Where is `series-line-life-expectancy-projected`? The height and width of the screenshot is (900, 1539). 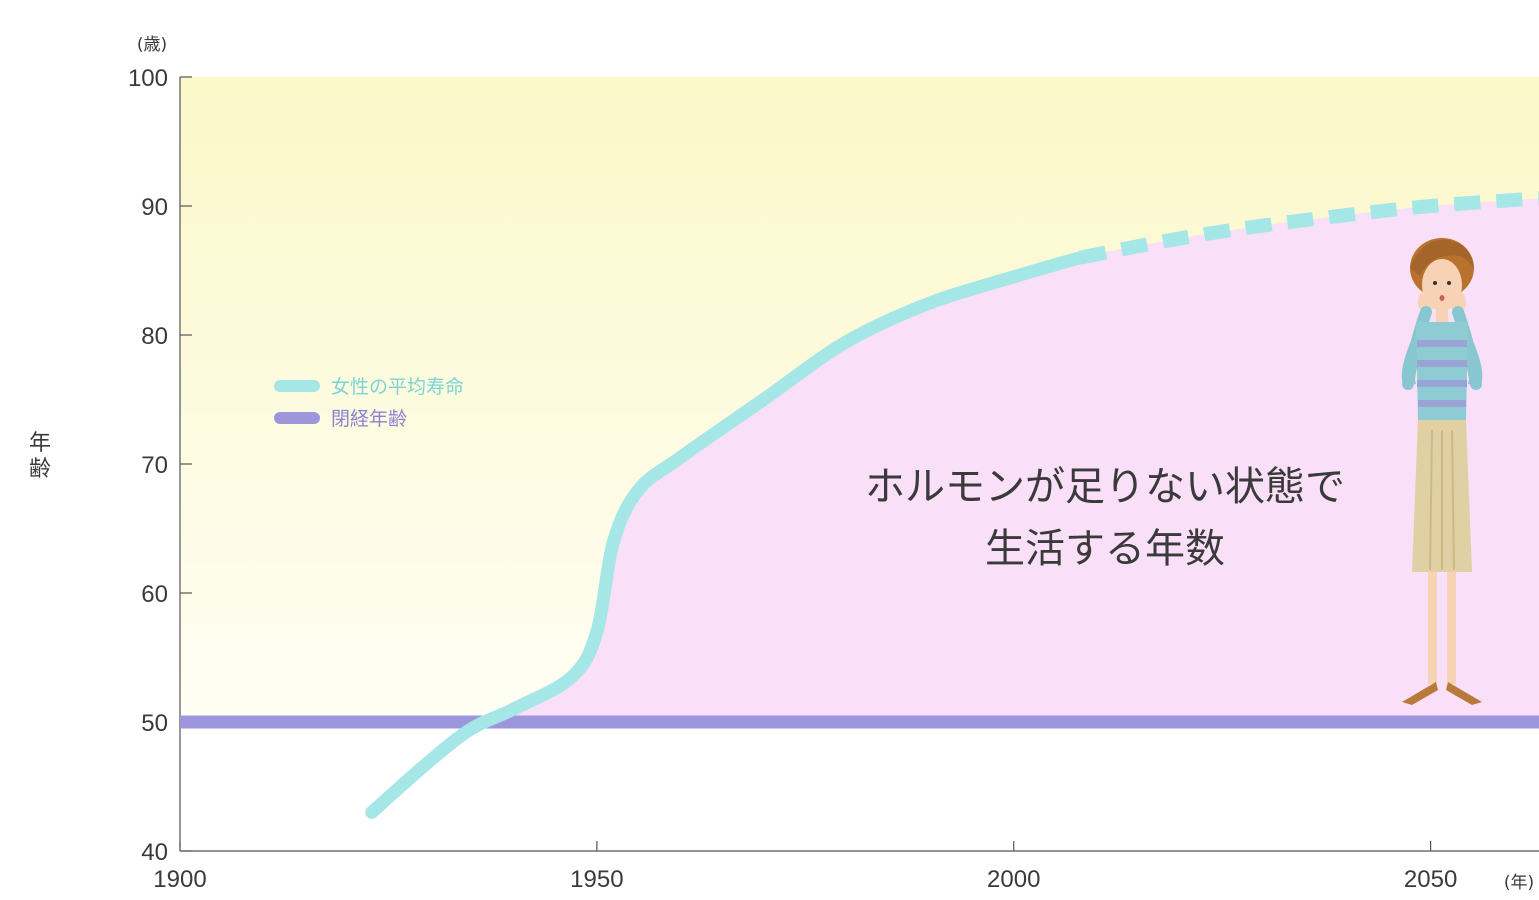
series-line-life-expectancy-projected is located at coordinates (1309, 228).